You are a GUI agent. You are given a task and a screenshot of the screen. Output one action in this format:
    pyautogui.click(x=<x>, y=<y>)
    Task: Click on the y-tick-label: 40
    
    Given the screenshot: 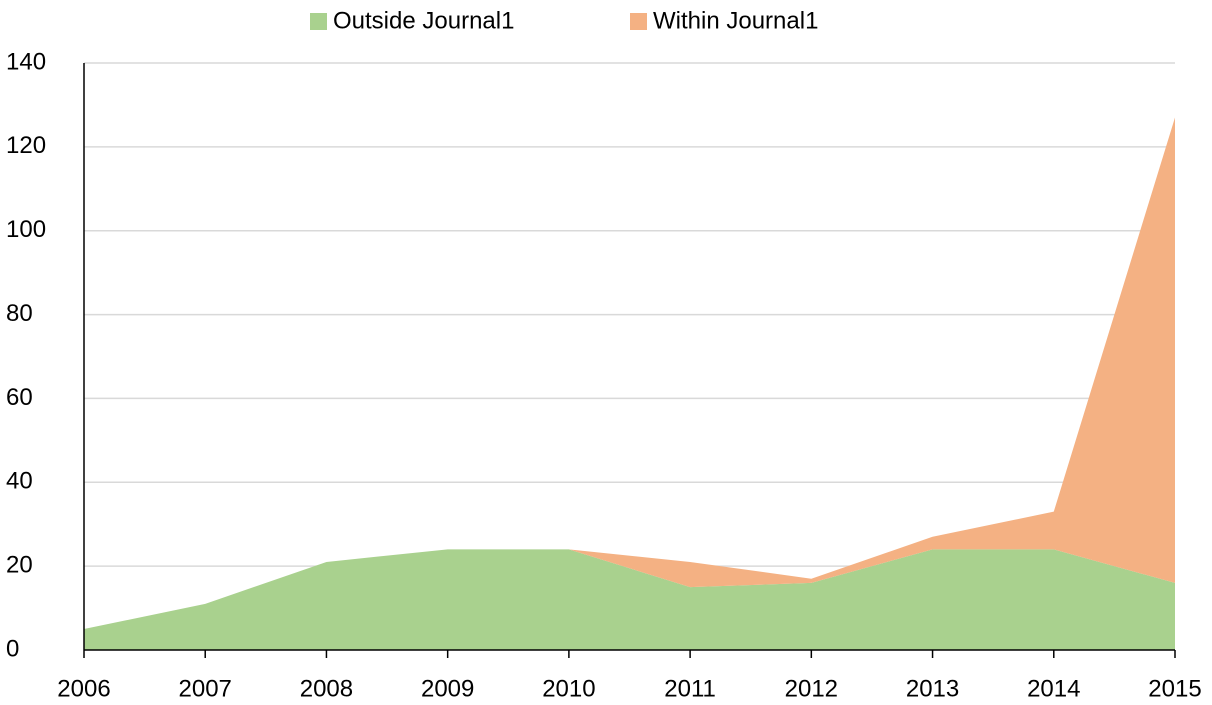 What is the action you would take?
    pyautogui.click(x=19, y=481)
    